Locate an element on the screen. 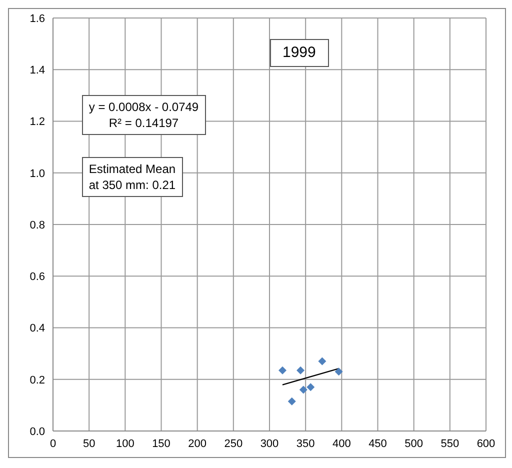 The width and height of the screenshot is (512, 468). y-tick-label: 1.4 is located at coordinates (37, 70).